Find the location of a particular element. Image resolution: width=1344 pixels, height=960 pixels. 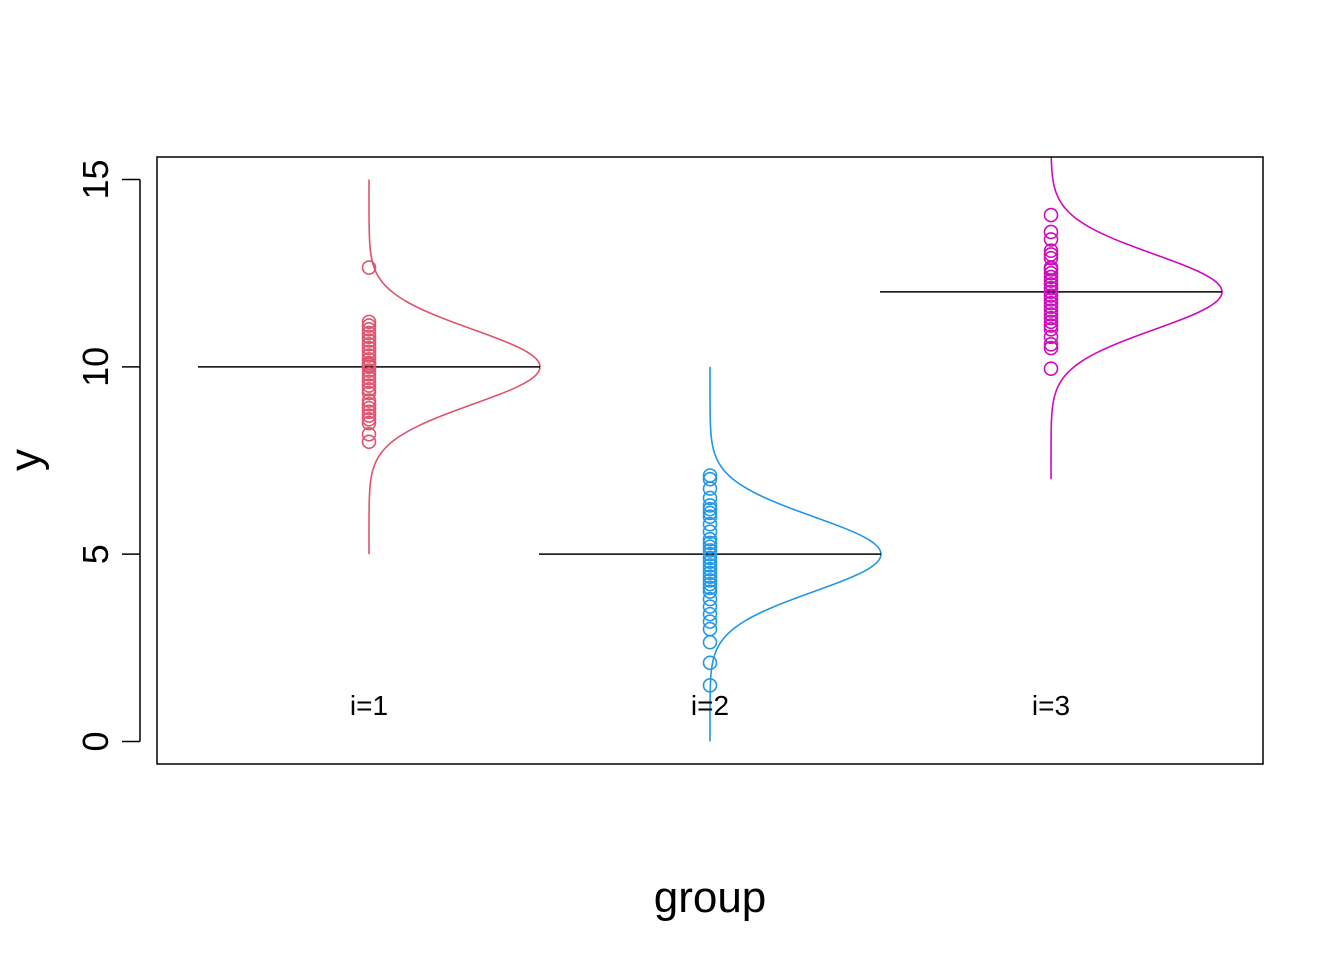

group-label-3: i=3 is located at coordinates (1051, 705).